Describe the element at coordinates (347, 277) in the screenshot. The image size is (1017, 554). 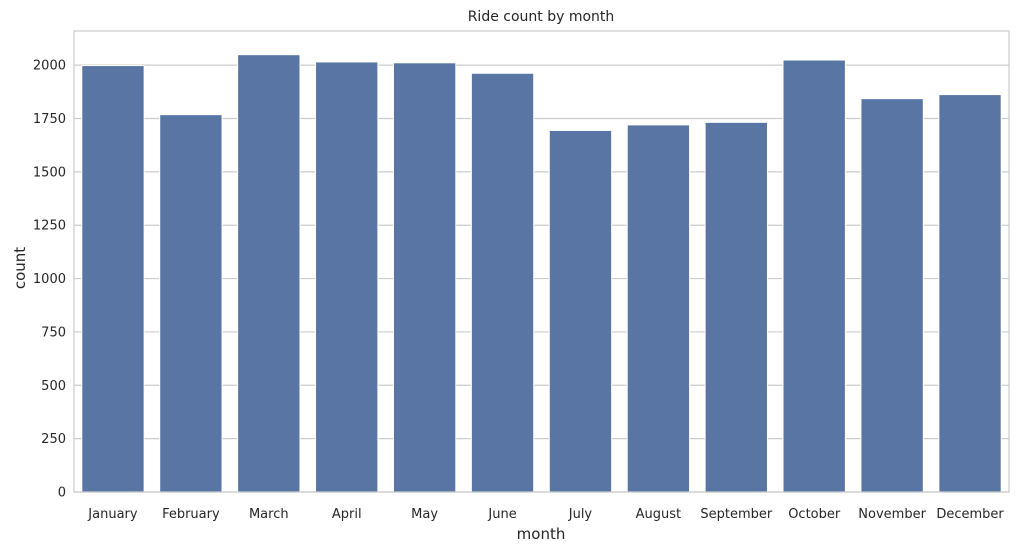
I see `bar-april` at that location.